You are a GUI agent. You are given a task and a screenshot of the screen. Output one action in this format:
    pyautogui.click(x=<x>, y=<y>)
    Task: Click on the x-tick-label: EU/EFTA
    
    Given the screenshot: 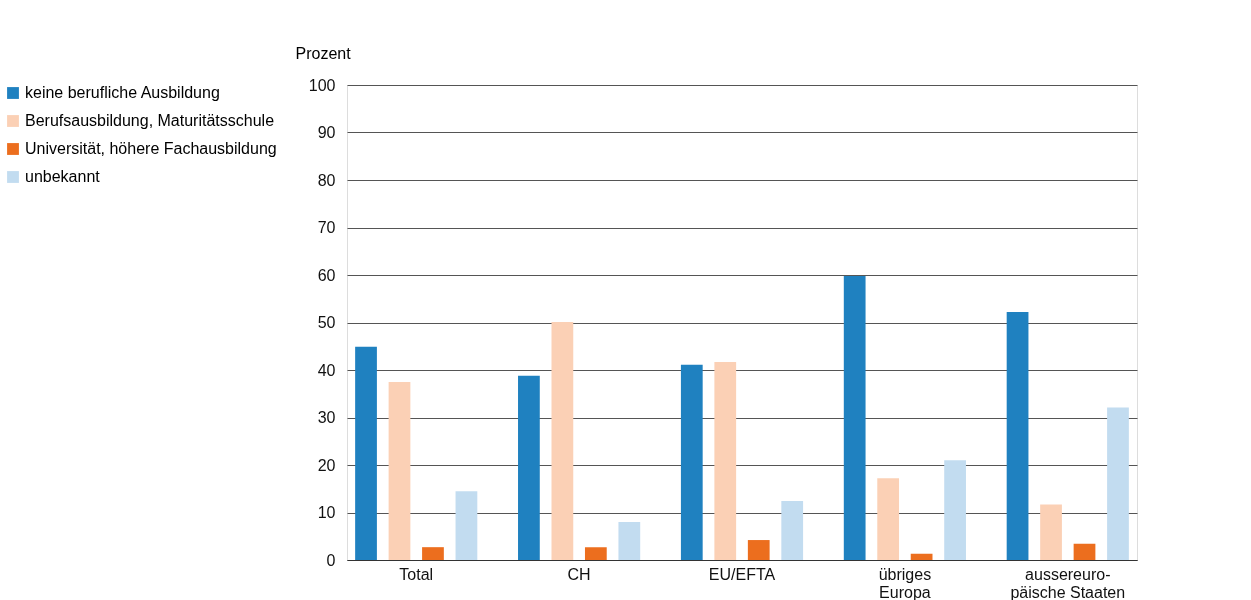 What is the action you would take?
    pyautogui.click(x=742, y=574)
    